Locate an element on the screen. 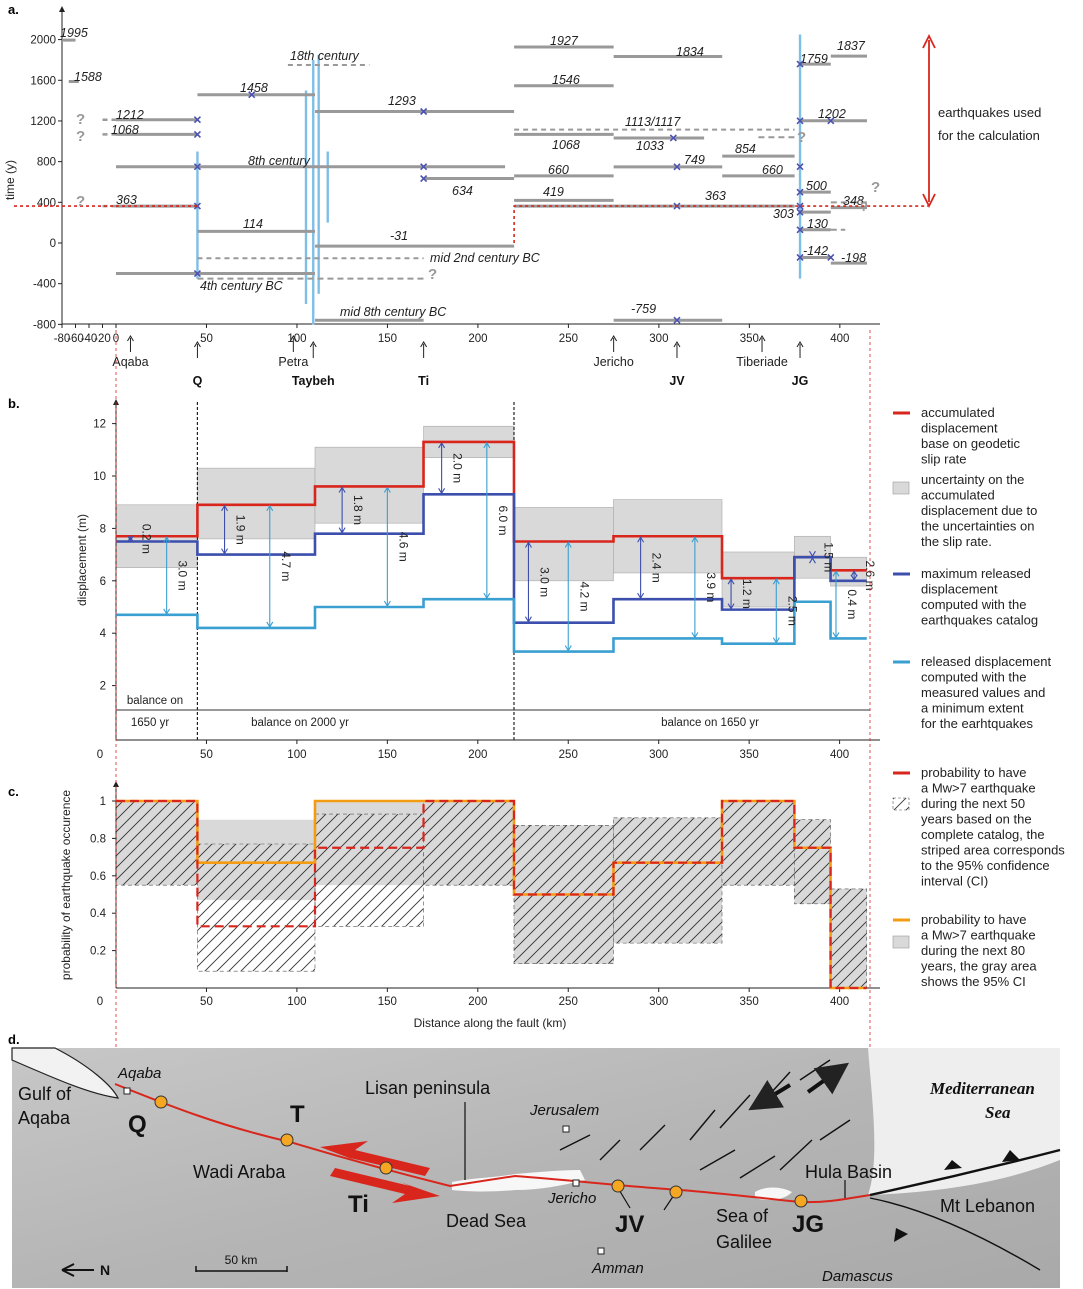  panel-c-x-tick-label: 100 is located at coordinates (296, 1002).